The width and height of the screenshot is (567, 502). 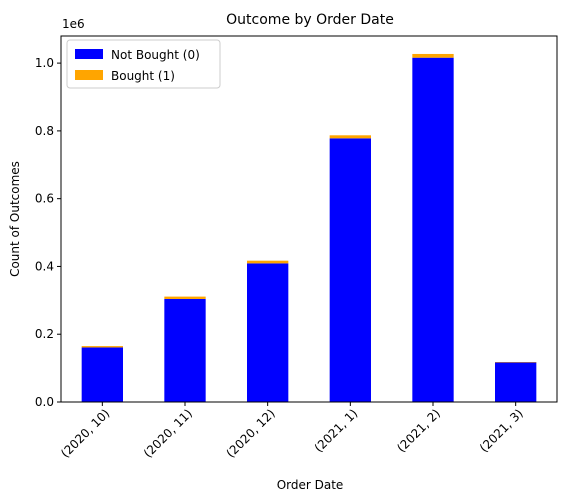 What do you see at coordinates (310, 485) in the screenshot?
I see `x-axis-label: Order Date` at bounding box center [310, 485].